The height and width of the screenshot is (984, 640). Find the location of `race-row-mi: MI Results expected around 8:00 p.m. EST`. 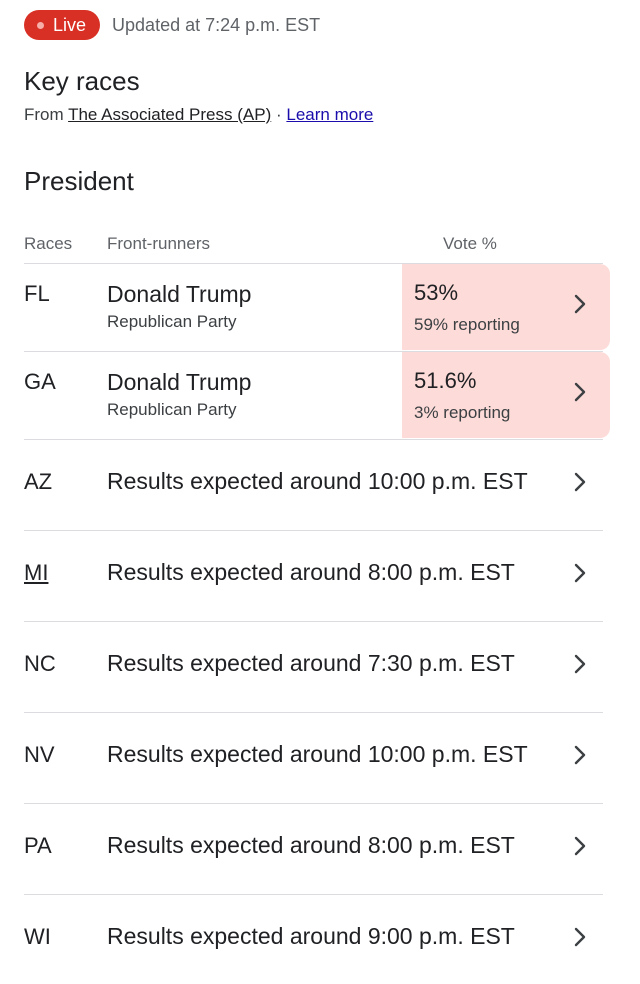

race-row-mi: MI Results expected around 8:00 p.m. EST is located at coordinates (320, 575).